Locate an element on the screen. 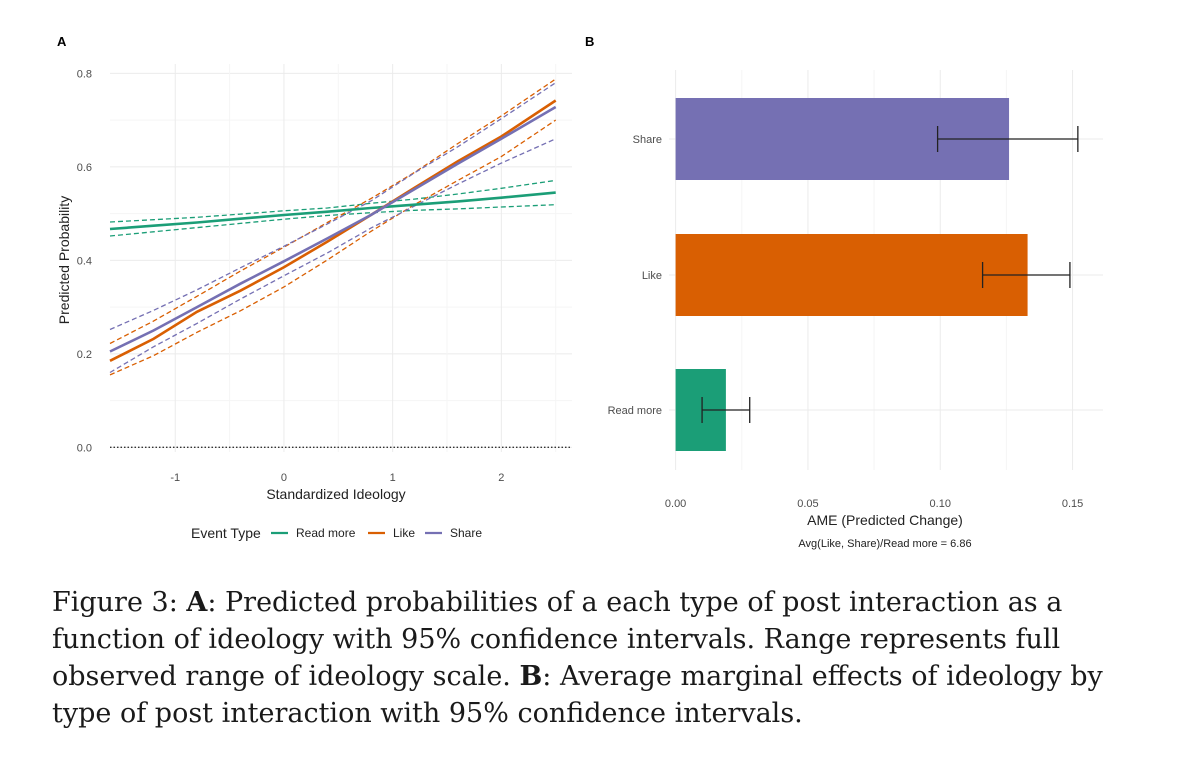 Image resolution: width=1200 pixels, height=769 pixels. ci-lower-like is located at coordinates (333, 247).